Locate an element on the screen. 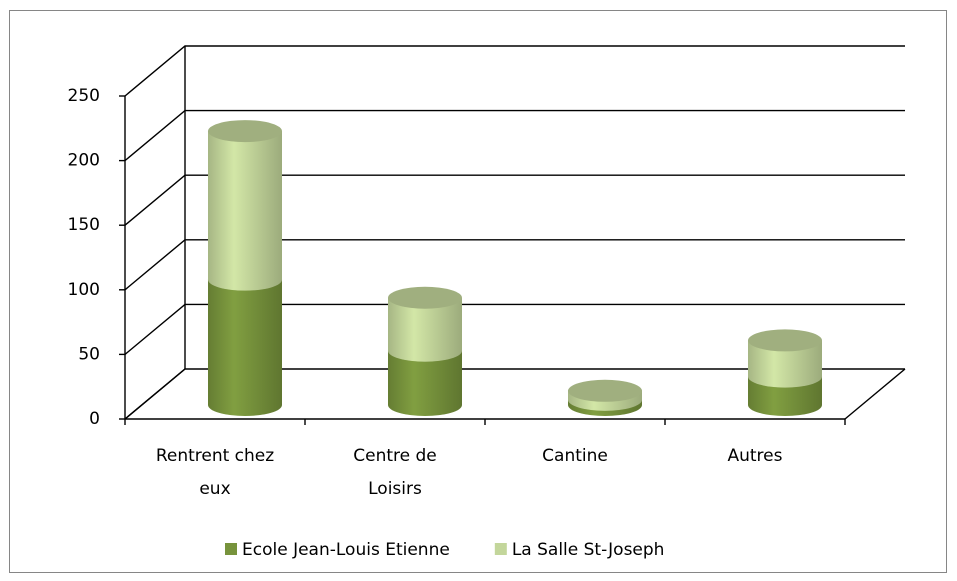  x-tick-label: Centre de Loisirs is located at coordinates (395, 472).